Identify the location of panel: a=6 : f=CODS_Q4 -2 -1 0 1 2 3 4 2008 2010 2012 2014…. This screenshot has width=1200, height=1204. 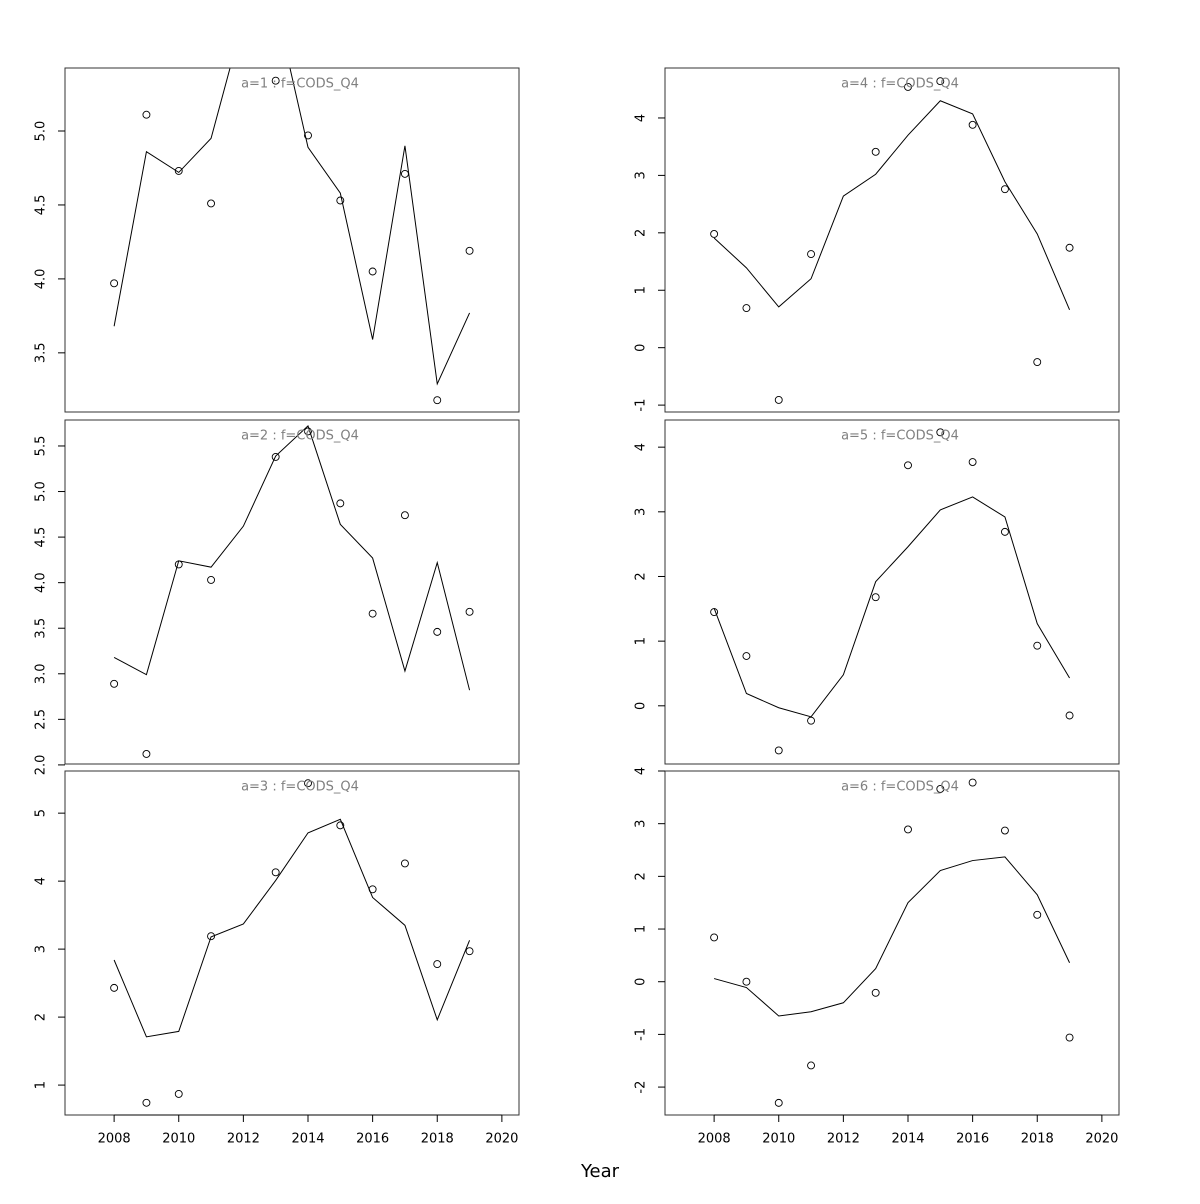
(877, 957).